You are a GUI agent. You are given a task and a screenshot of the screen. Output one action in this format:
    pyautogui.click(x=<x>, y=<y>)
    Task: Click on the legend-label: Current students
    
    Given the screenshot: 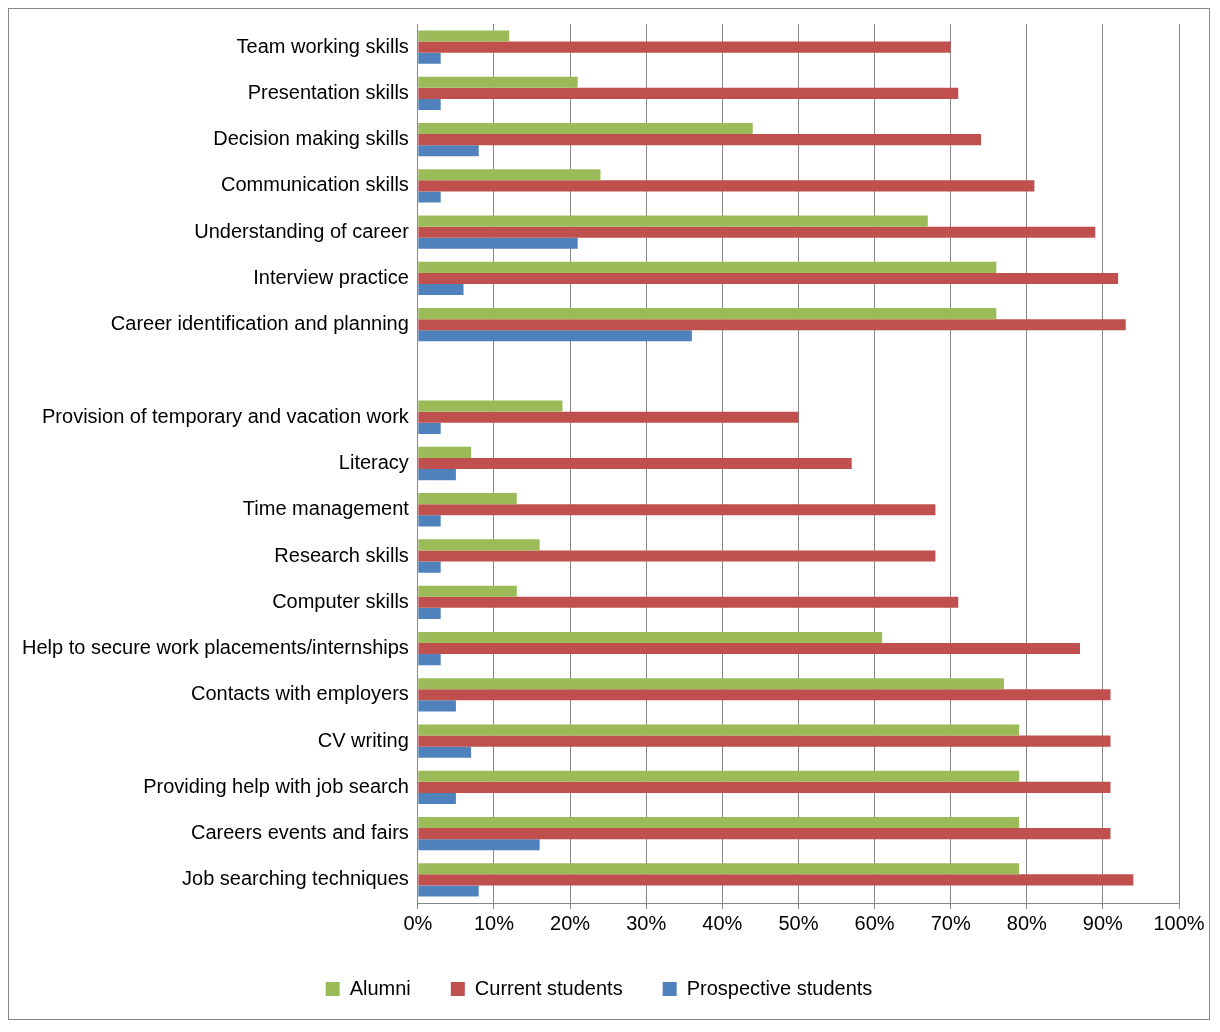 What is the action you would take?
    pyautogui.click(x=548, y=987)
    